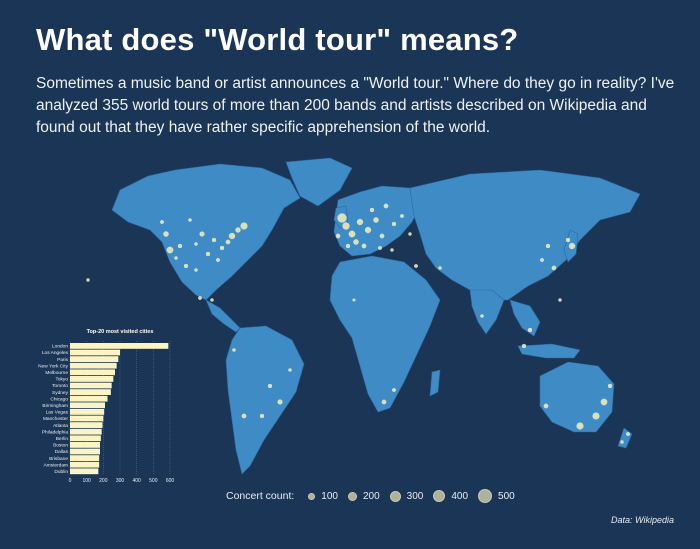 The width and height of the screenshot is (700, 549). What do you see at coordinates (53, 366) in the screenshot?
I see `category-label: New York City` at bounding box center [53, 366].